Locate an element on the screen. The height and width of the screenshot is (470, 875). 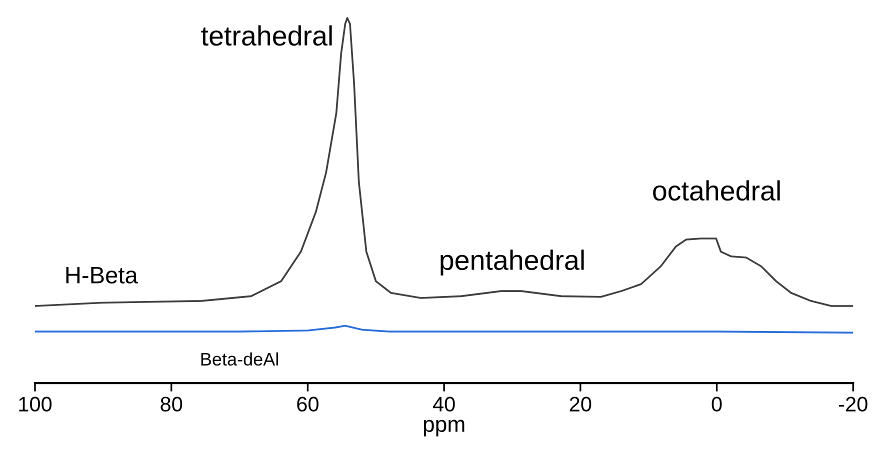
x-tick-label: -20 is located at coordinates (853, 404).